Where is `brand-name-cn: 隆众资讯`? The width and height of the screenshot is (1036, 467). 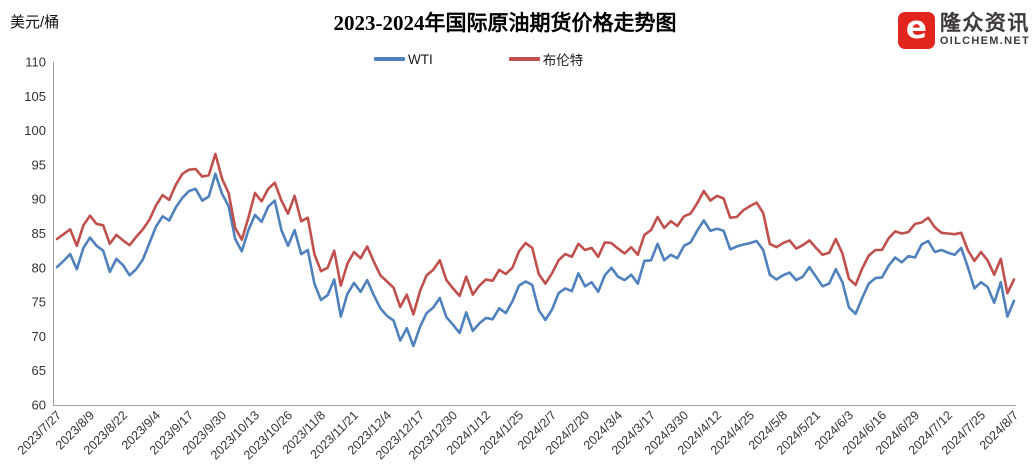 brand-name-cn: 隆众资讯 is located at coordinates (984, 23).